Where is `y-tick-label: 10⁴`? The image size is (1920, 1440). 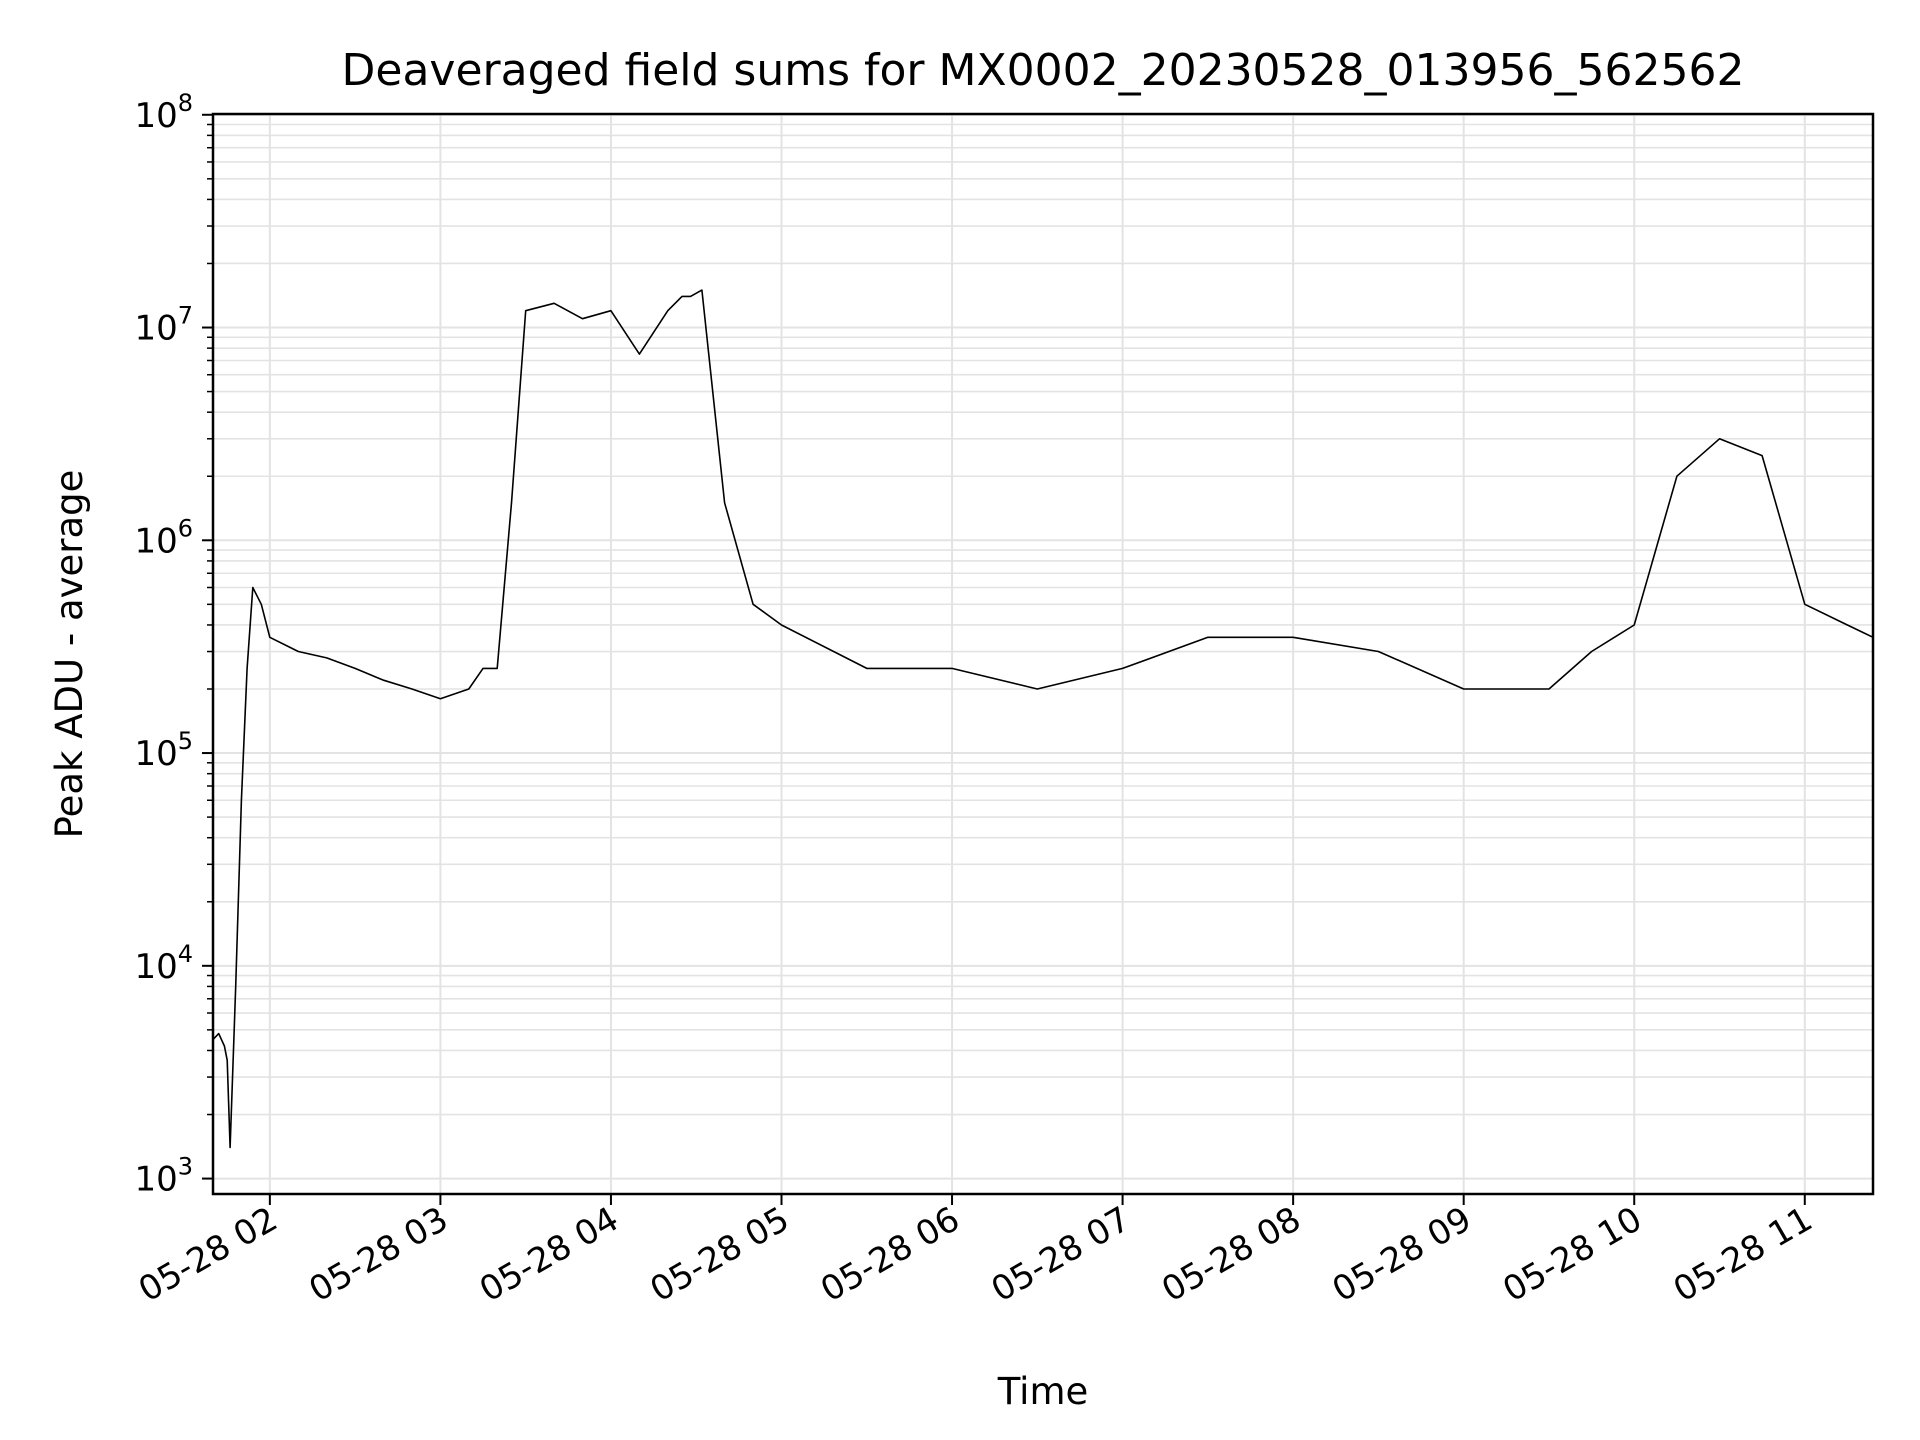
y-tick-label: 10⁴ is located at coordinates (163, 963).